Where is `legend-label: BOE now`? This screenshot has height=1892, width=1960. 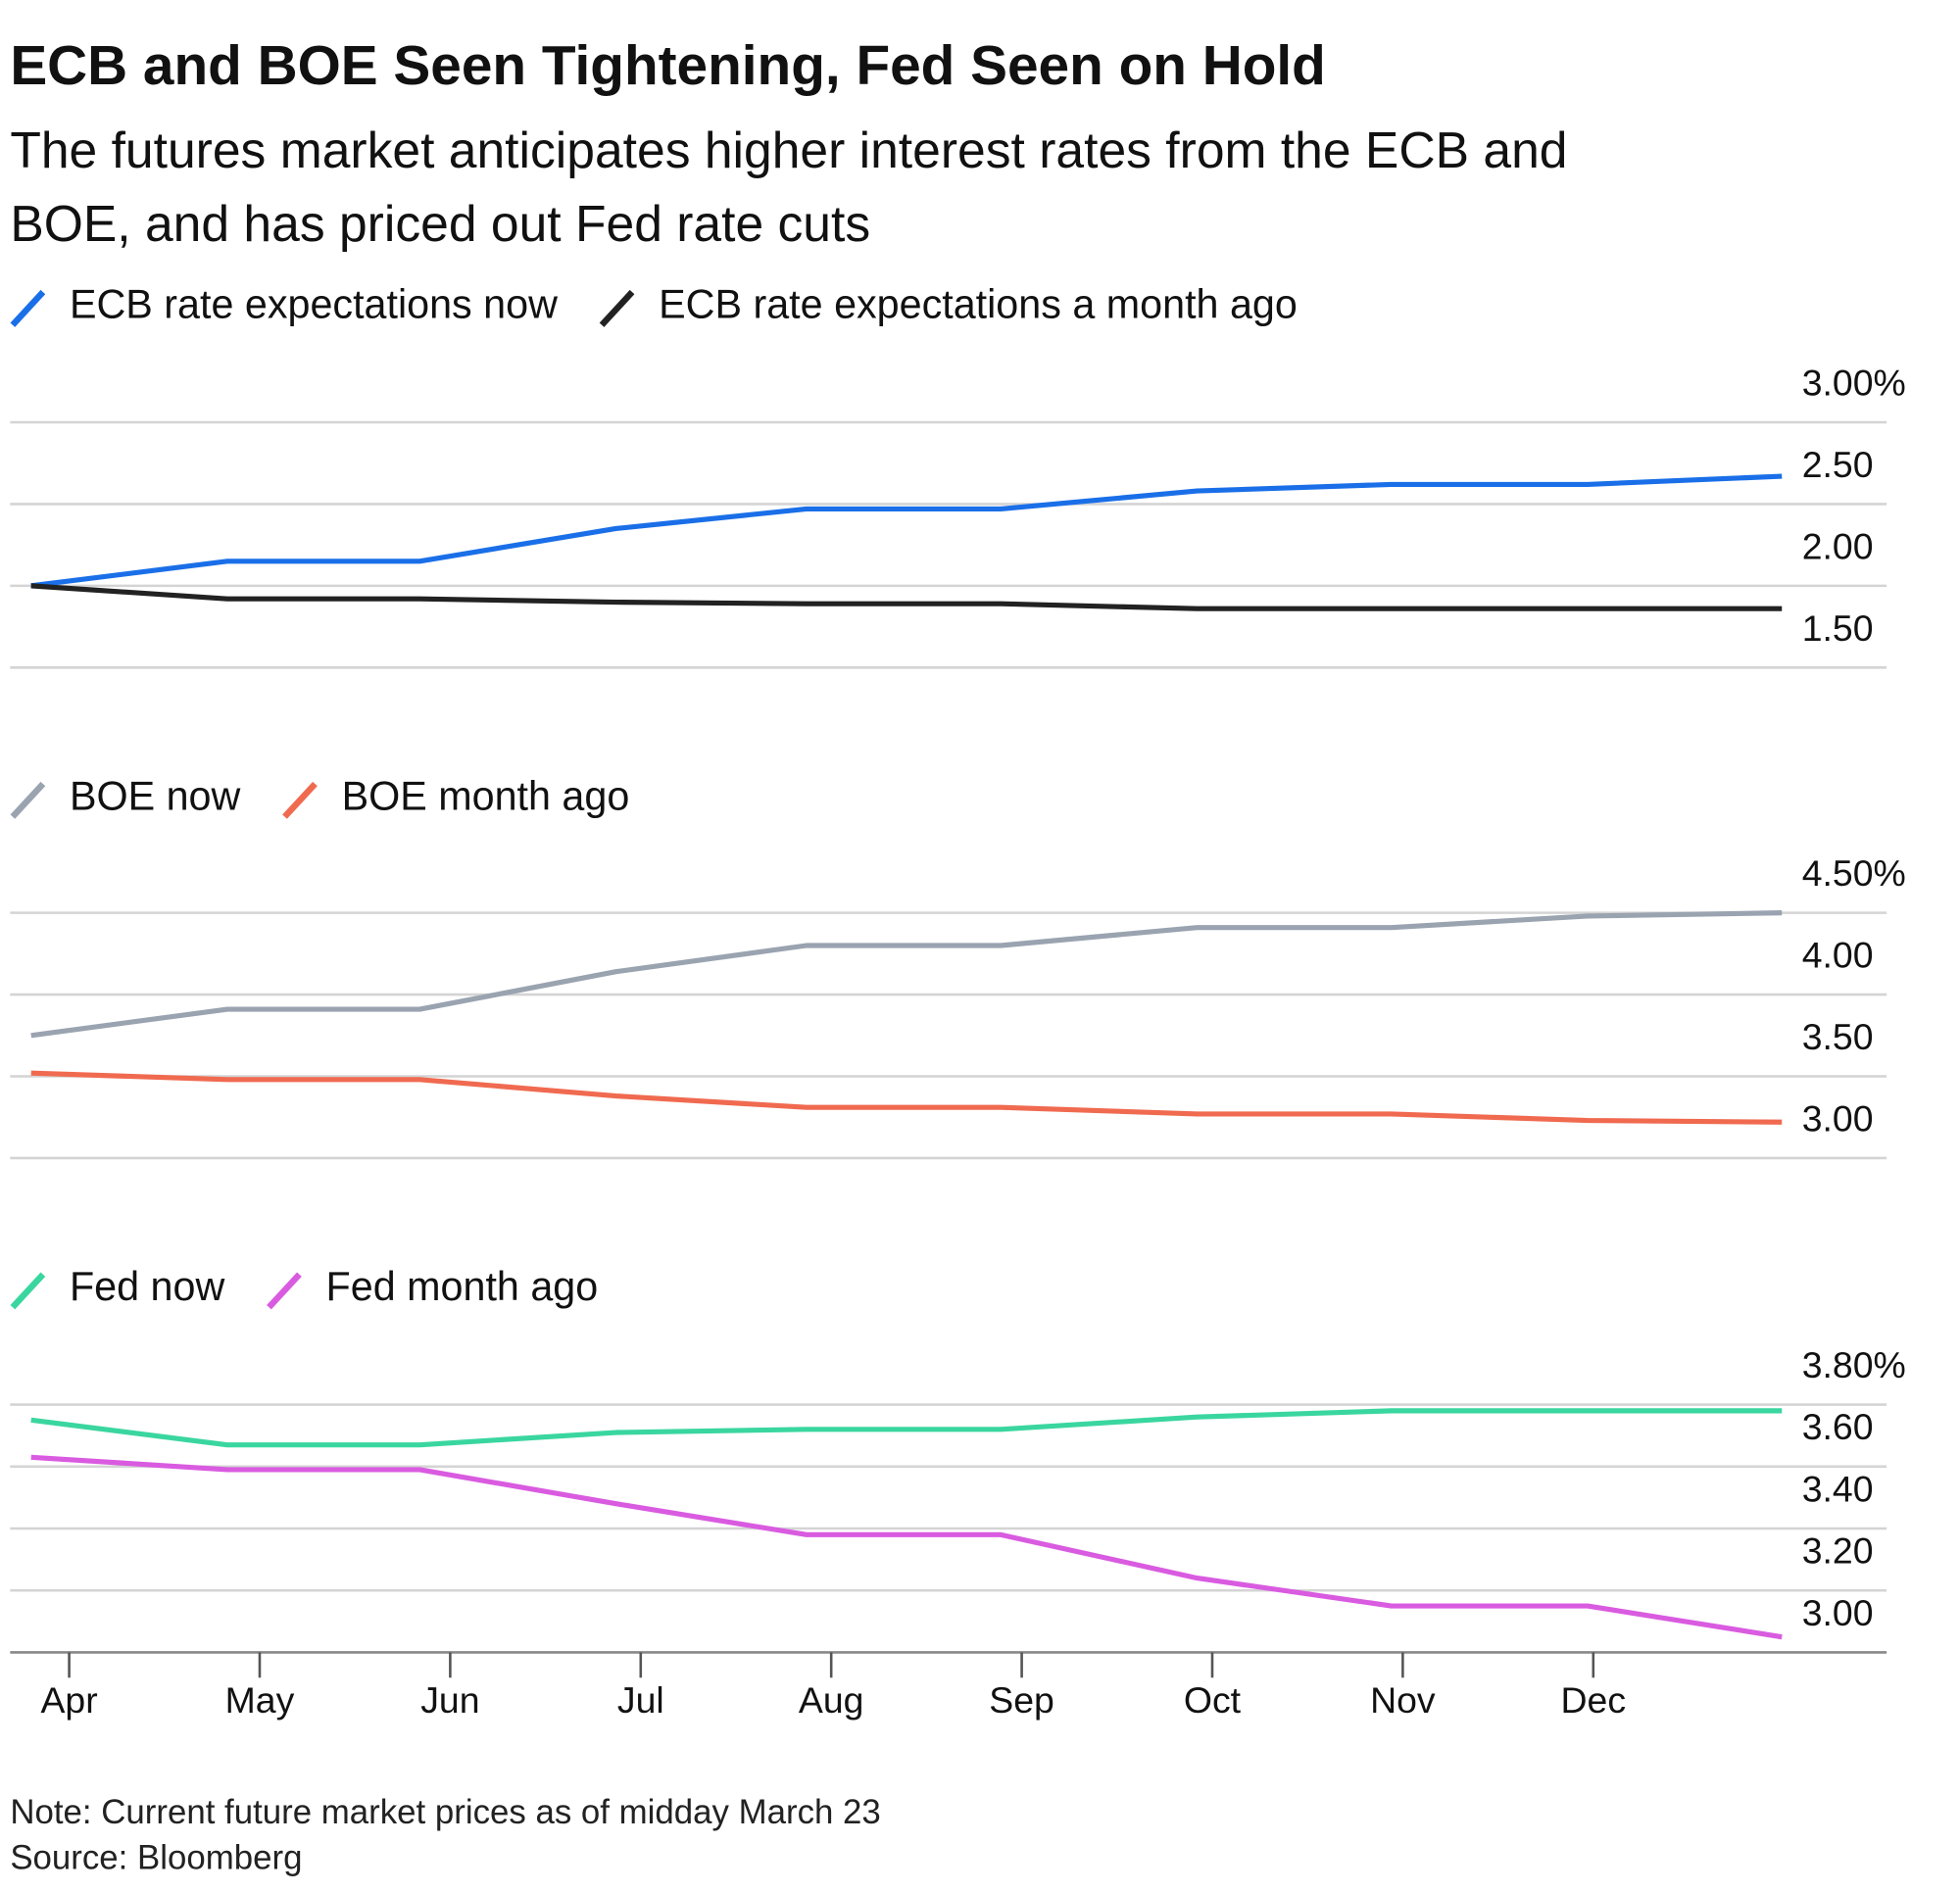
legend-label: BOE now is located at coordinates (156, 795).